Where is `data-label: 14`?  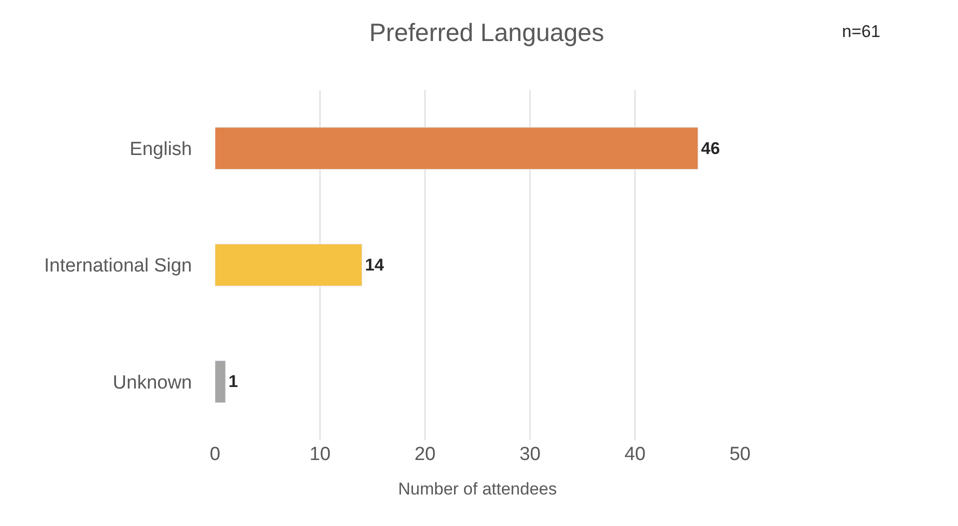
data-label: 14 is located at coordinates (374, 265).